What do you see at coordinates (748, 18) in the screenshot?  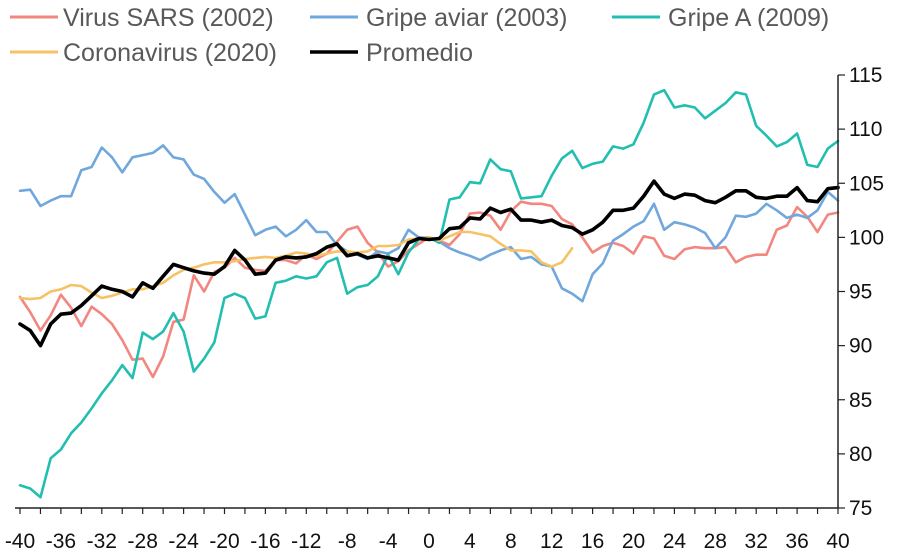 I see `legend-label-gripe-a-2009: Gripe A (2009)` at bounding box center [748, 18].